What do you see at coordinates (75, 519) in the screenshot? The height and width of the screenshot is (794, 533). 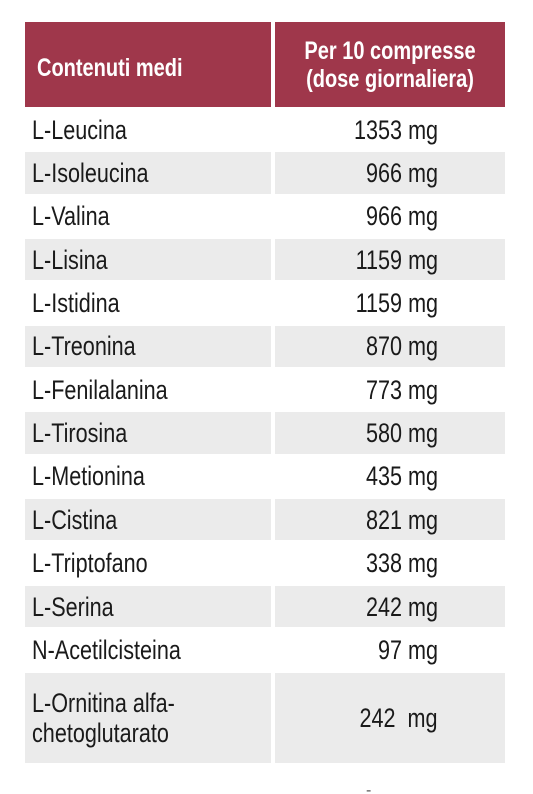 I see `row-label: L-Cistina` at bounding box center [75, 519].